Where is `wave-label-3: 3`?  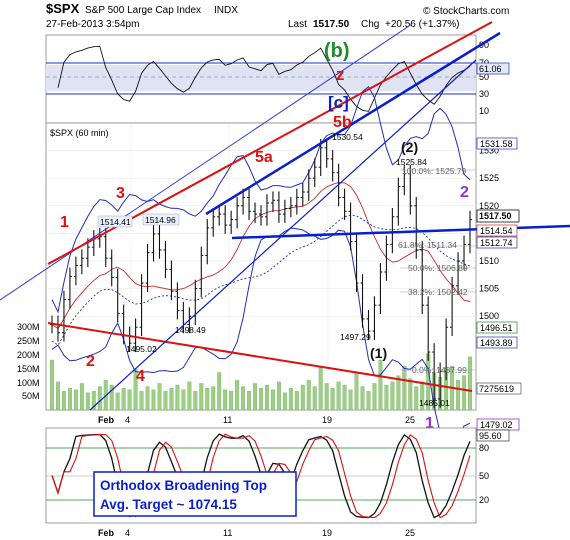
wave-label-3: 3 is located at coordinates (120, 193).